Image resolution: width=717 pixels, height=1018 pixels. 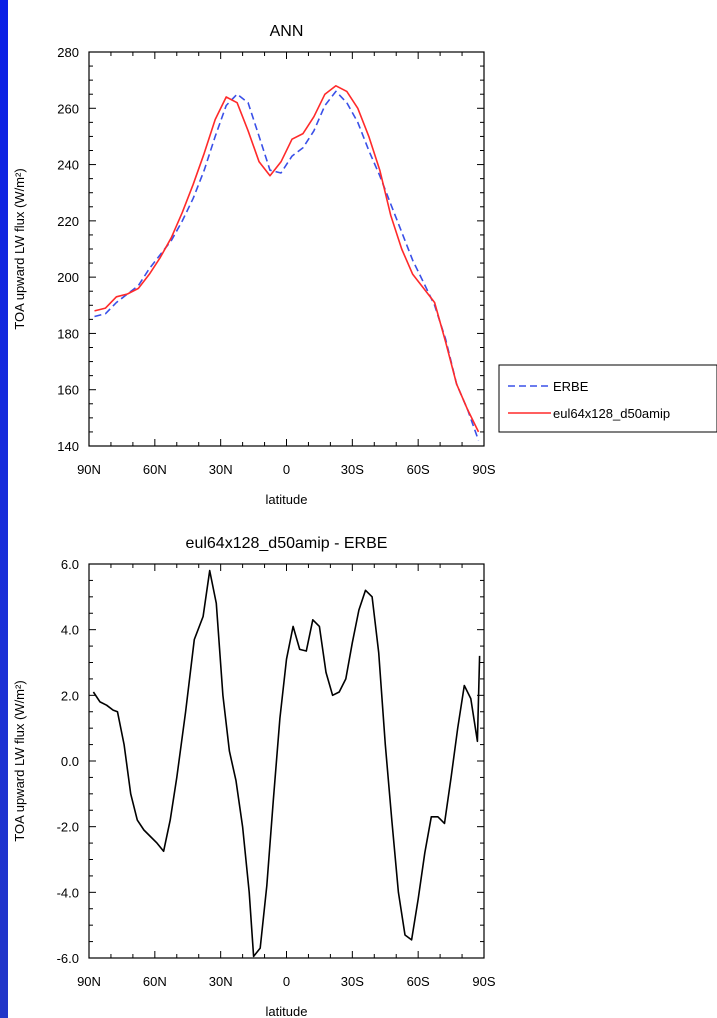 I want to click on legend-label: eul64x128_d50amip, so click(x=611, y=413).